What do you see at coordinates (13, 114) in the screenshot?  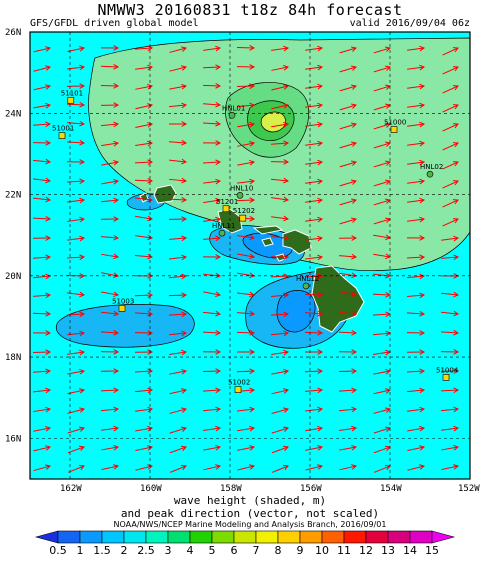 I see `lat-label: 24N` at bounding box center [13, 114].